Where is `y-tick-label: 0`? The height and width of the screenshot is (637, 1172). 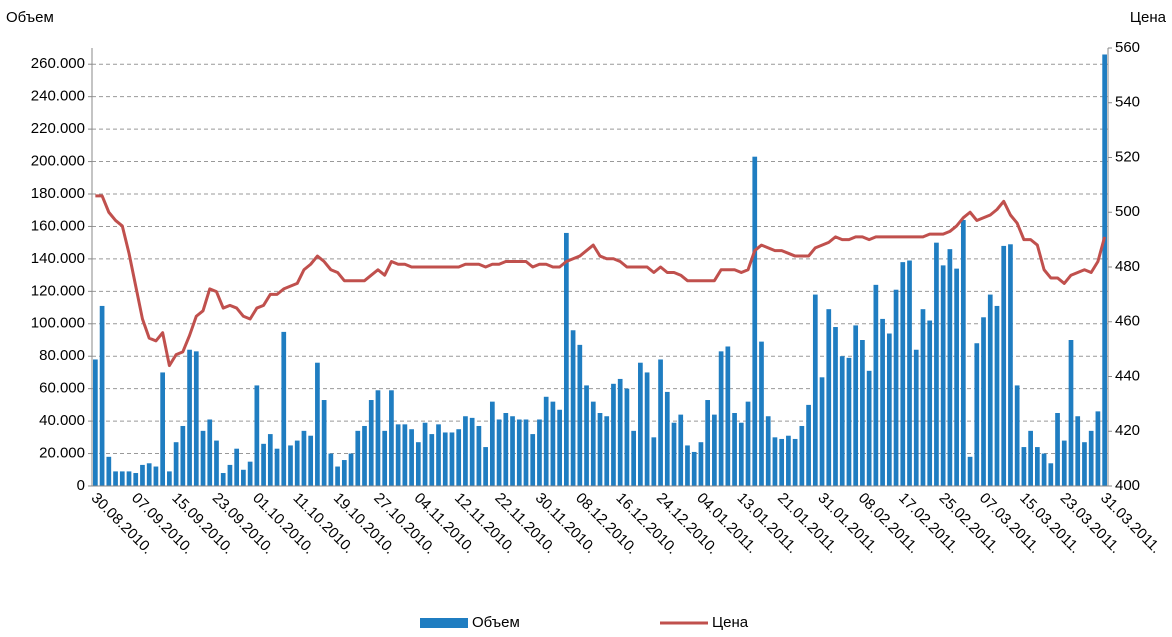 y-tick-label: 0 is located at coordinates (81, 485).